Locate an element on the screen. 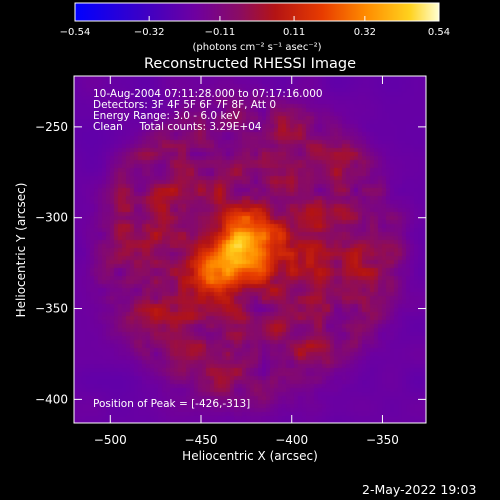  annotation-energy-range: Energy Range: 3.0 - 6.0 keV is located at coordinates (167, 116).